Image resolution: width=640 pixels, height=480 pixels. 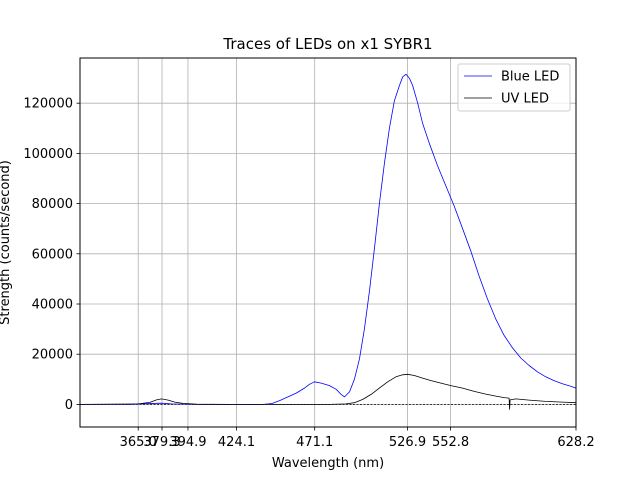 What do you see at coordinates (328, 391) in the screenshot?
I see `series-line-uv-led` at bounding box center [328, 391].